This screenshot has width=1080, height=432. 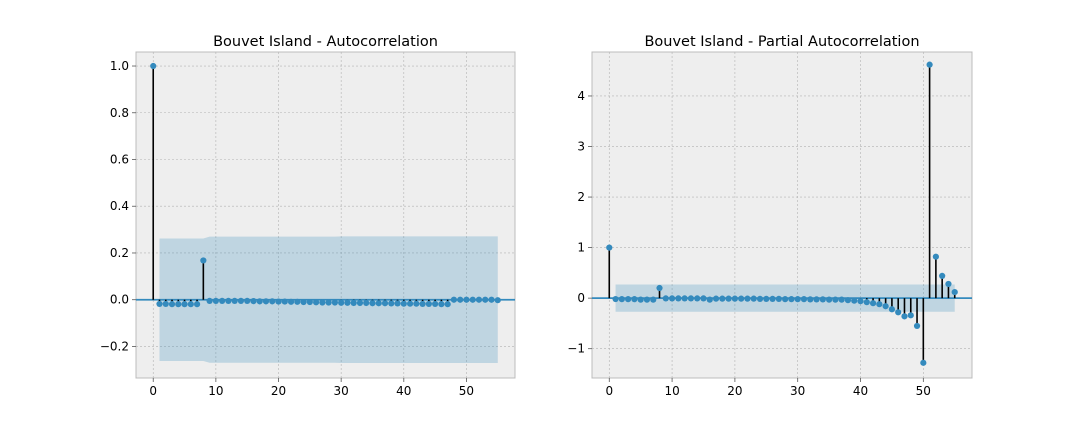 What do you see at coordinates (581, 147) in the screenshot?
I see `pacf-y-tick-label: 3` at bounding box center [581, 147].